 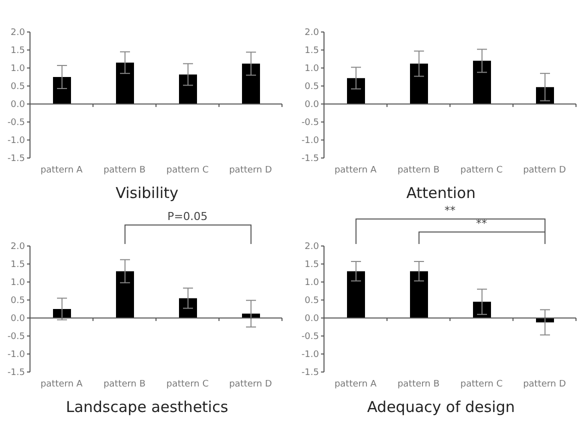 What do you see at coordinates (441, 407) in the screenshot?
I see `text: Adequacy of design` at bounding box center [441, 407].